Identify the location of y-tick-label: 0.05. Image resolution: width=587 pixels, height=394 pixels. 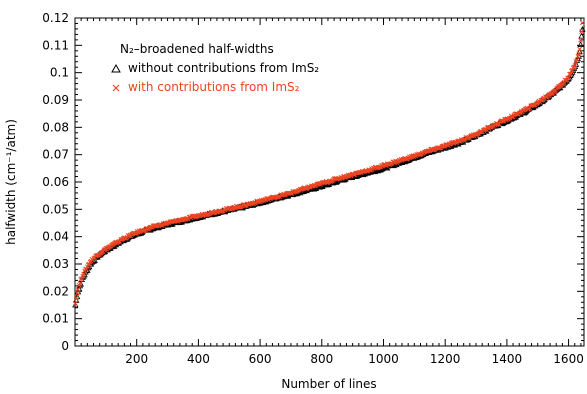
(55, 209).